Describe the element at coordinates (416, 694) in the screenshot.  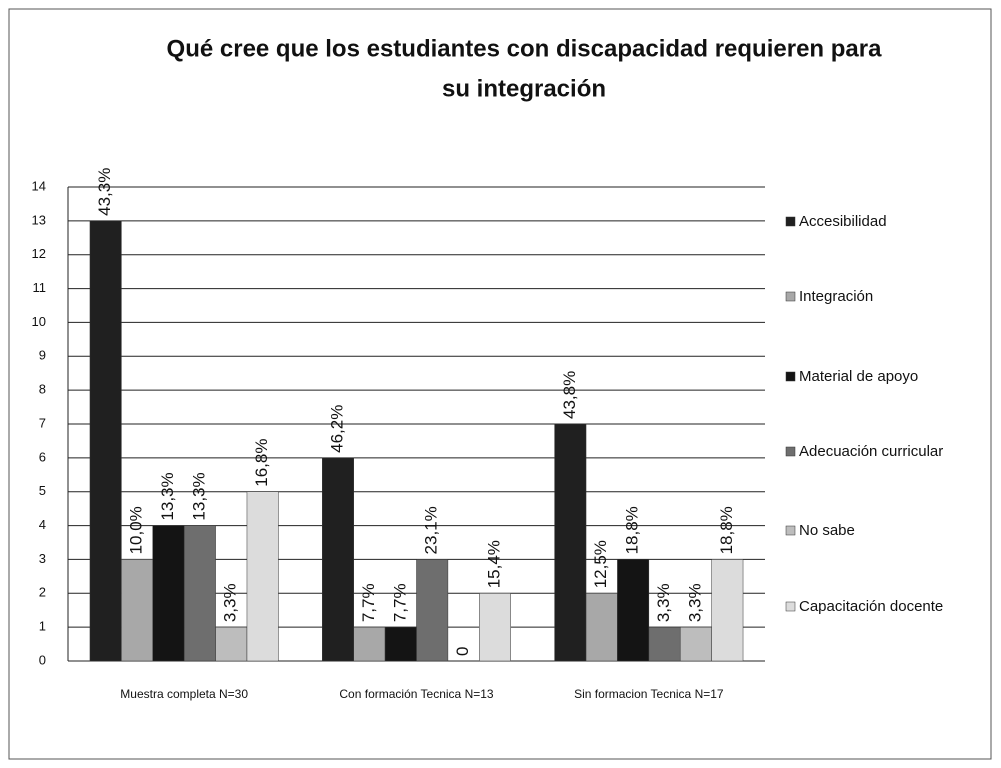
I see `x-tick-label: Con formación Tecnica N=13` at that location.